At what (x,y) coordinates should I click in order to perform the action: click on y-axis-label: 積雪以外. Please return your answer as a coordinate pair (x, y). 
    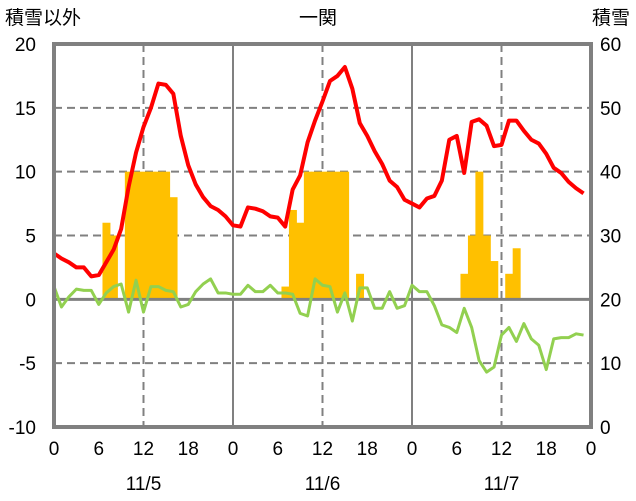
    Looking at the image, I should click on (43, 18).